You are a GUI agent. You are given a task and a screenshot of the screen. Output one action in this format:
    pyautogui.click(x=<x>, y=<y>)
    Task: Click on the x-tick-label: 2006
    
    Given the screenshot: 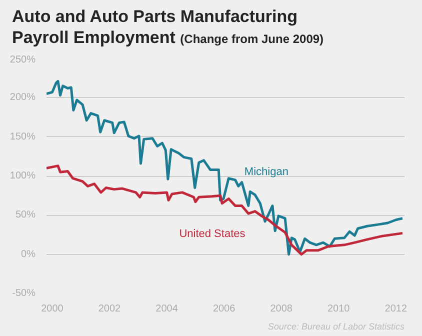 What is the action you would take?
    pyautogui.click(x=224, y=309)
    